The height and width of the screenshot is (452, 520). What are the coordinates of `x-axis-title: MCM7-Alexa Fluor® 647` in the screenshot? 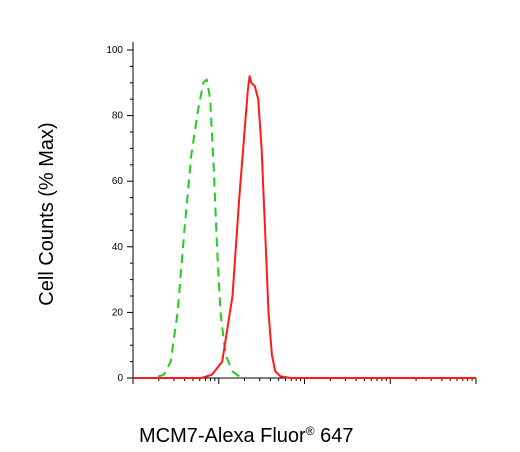 It's located at (246, 435).